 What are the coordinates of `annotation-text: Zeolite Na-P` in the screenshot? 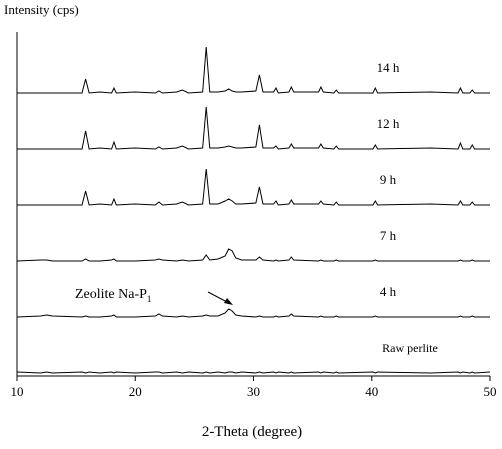 It's located at (111, 294).